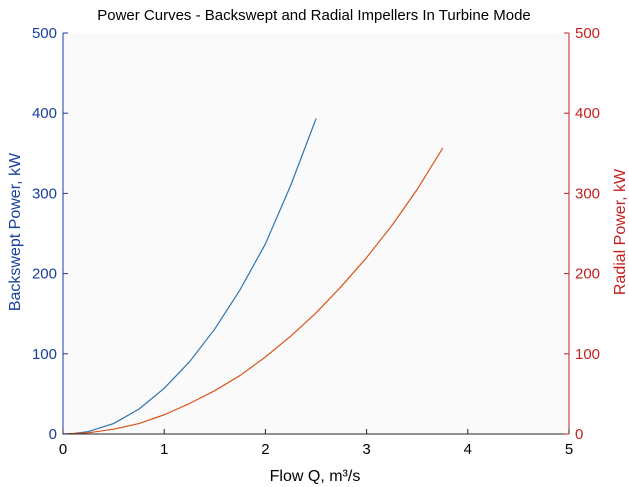  I want to click on left-y-axis-title: Backswept Power, kW, so click(15, 231).